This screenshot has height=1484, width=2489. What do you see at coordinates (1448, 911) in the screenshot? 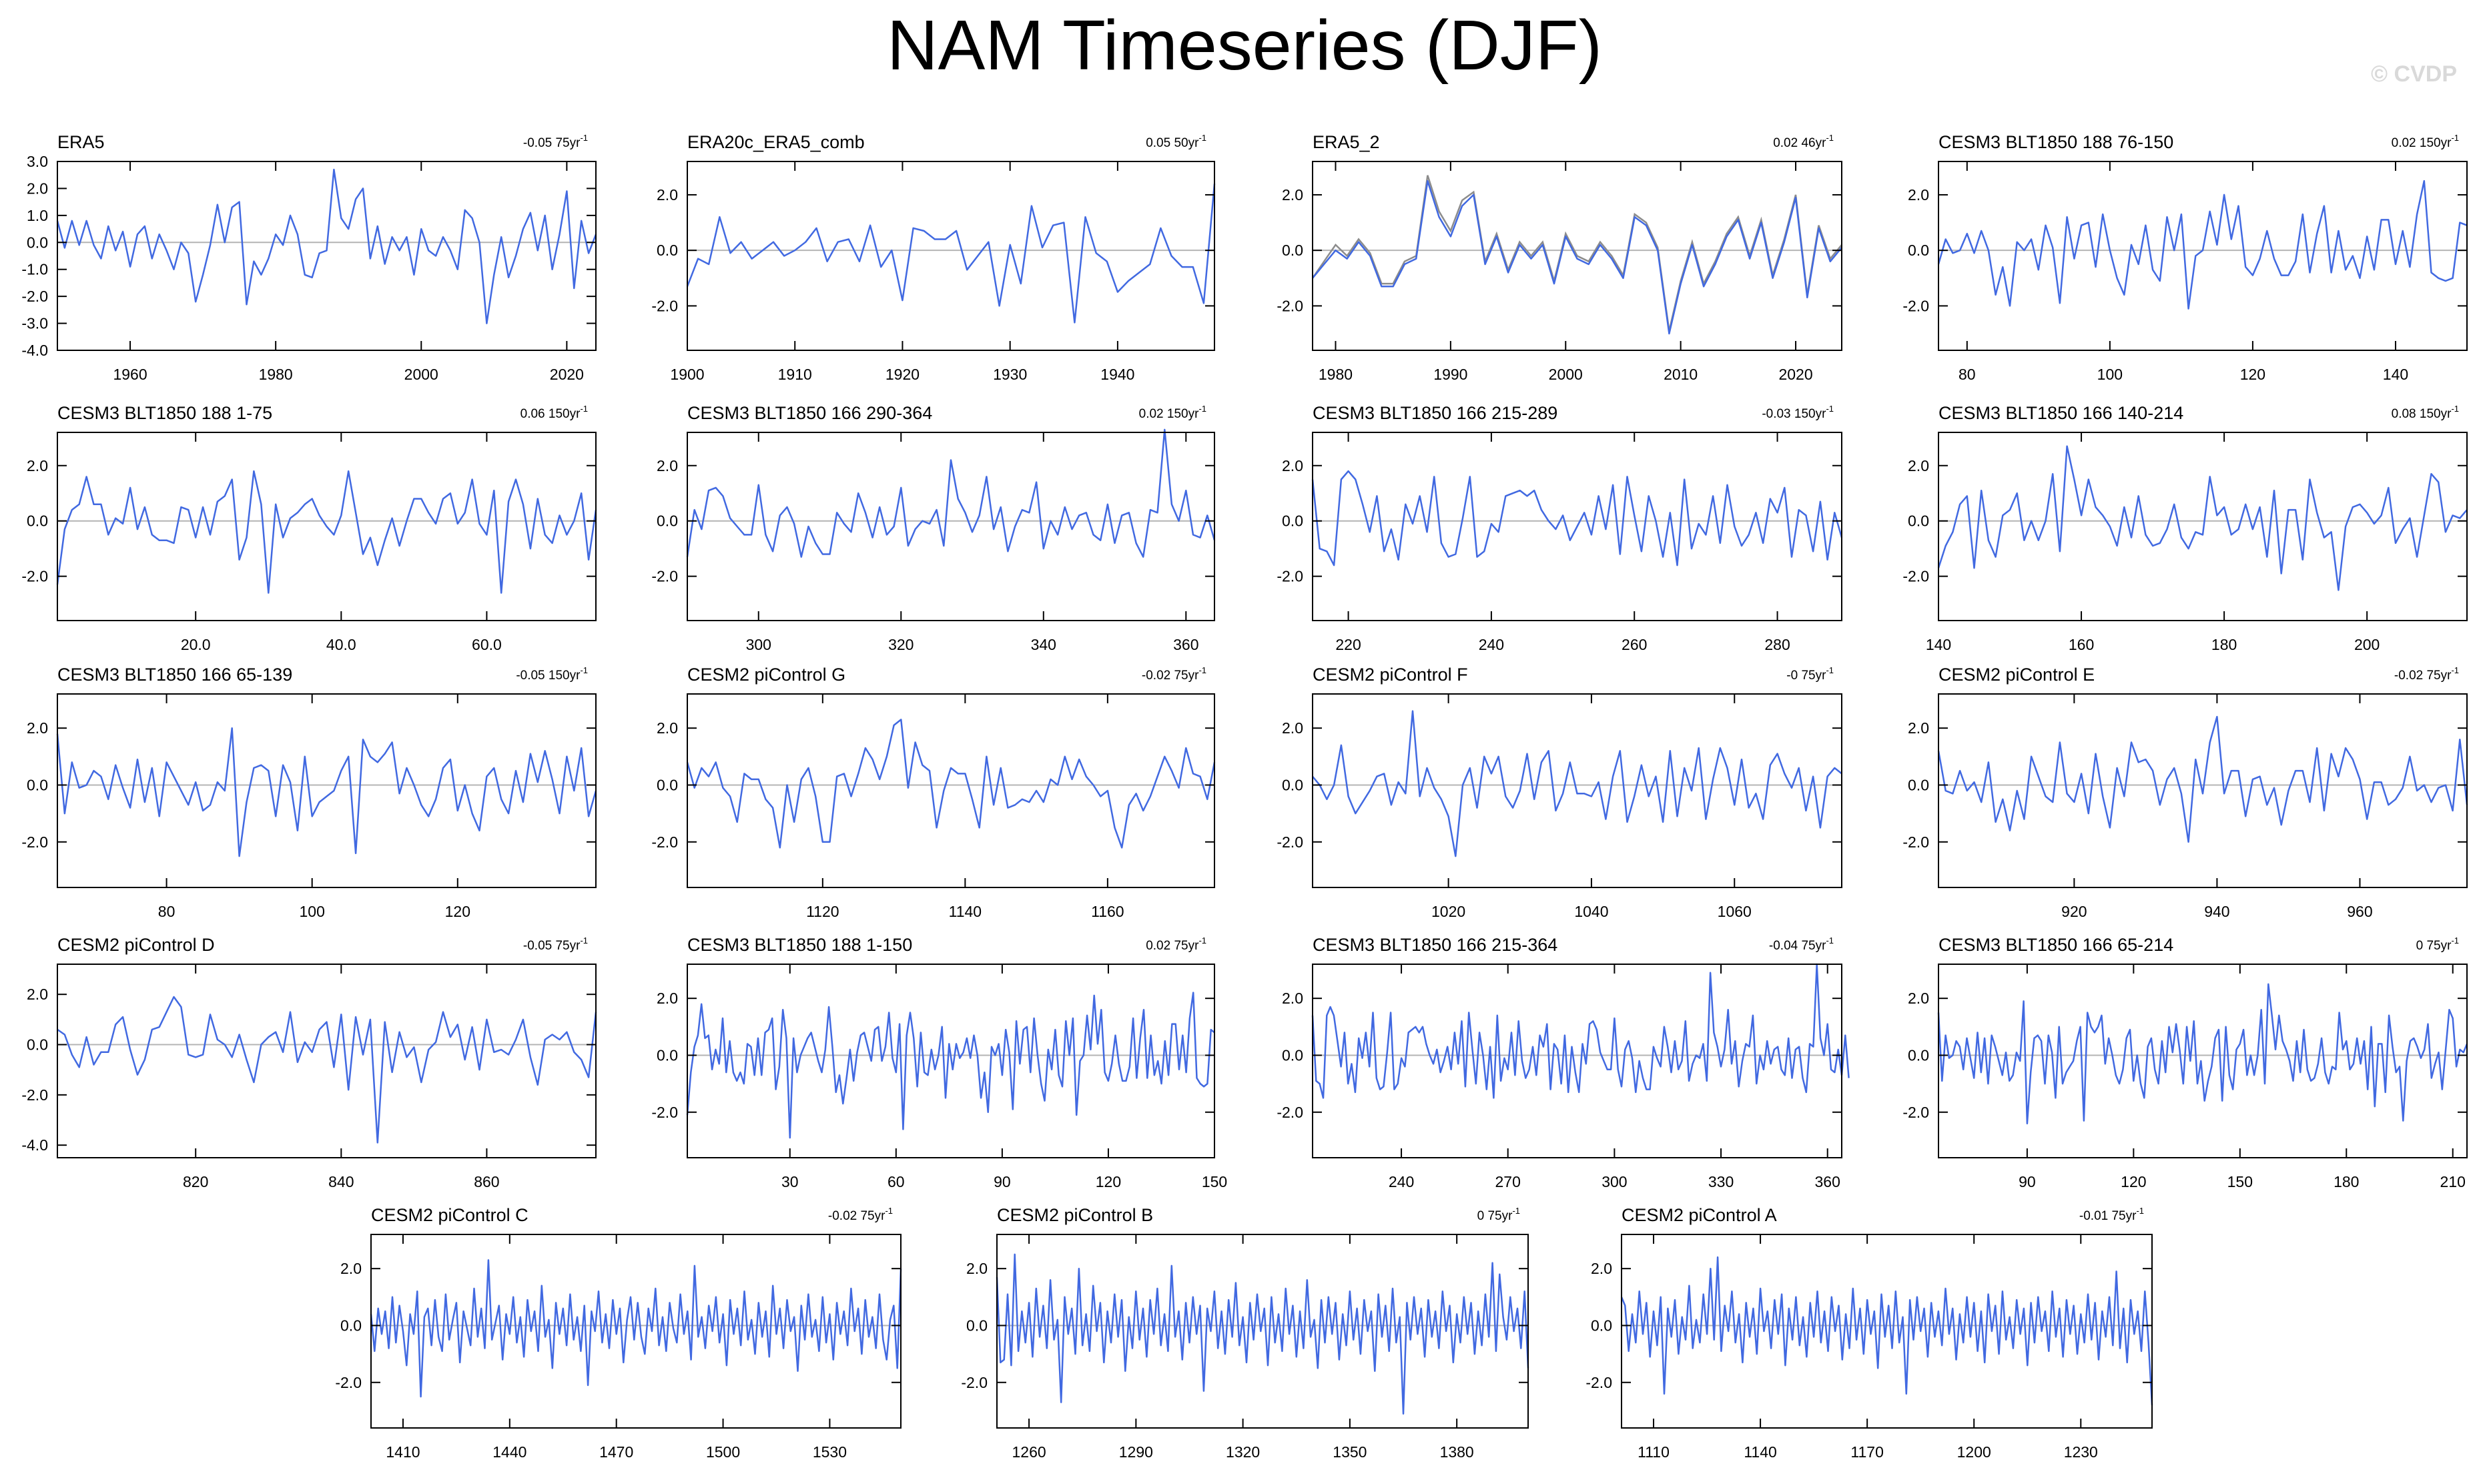
I see `x-tick-label: 1020` at bounding box center [1448, 911].